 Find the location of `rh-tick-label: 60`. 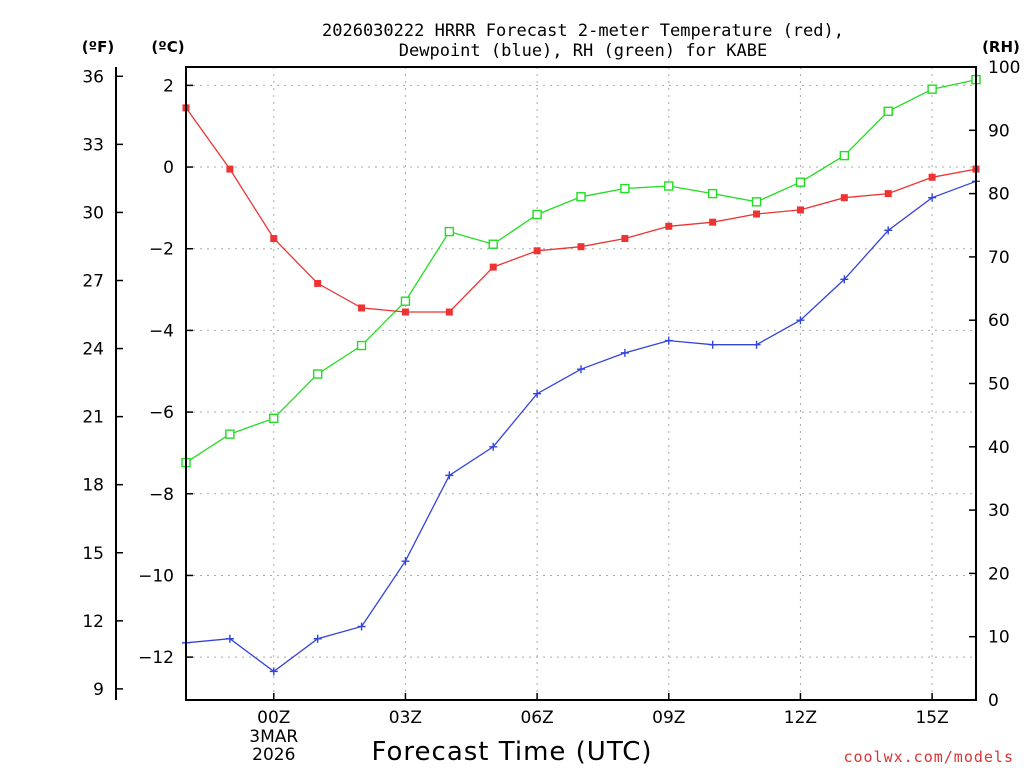

rh-tick-label: 60 is located at coordinates (999, 321).